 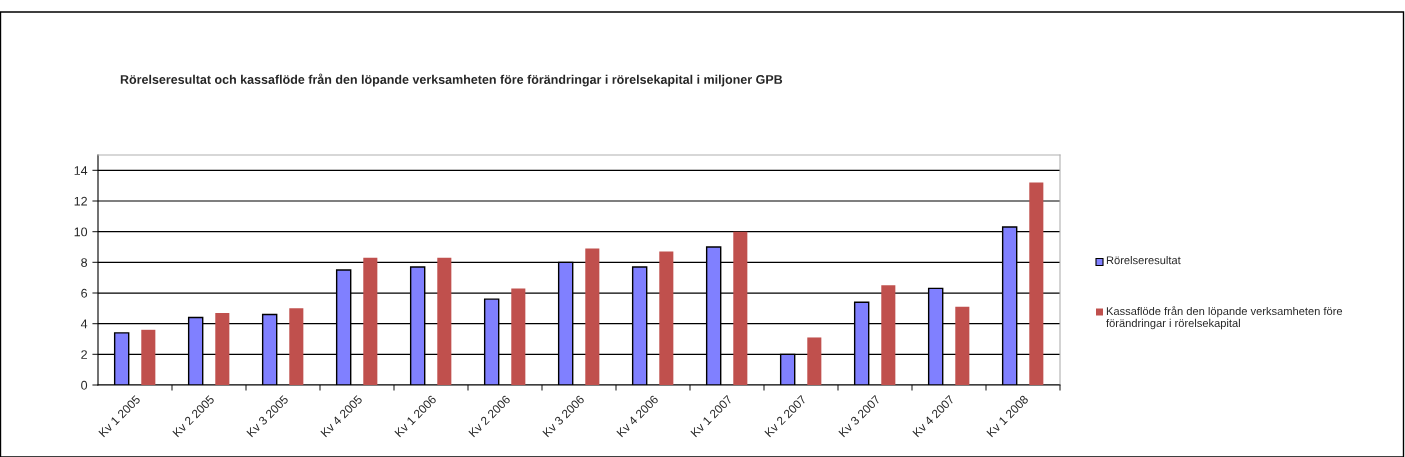 I want to click on y-tick-label: 14, so click(x=81, y=170).